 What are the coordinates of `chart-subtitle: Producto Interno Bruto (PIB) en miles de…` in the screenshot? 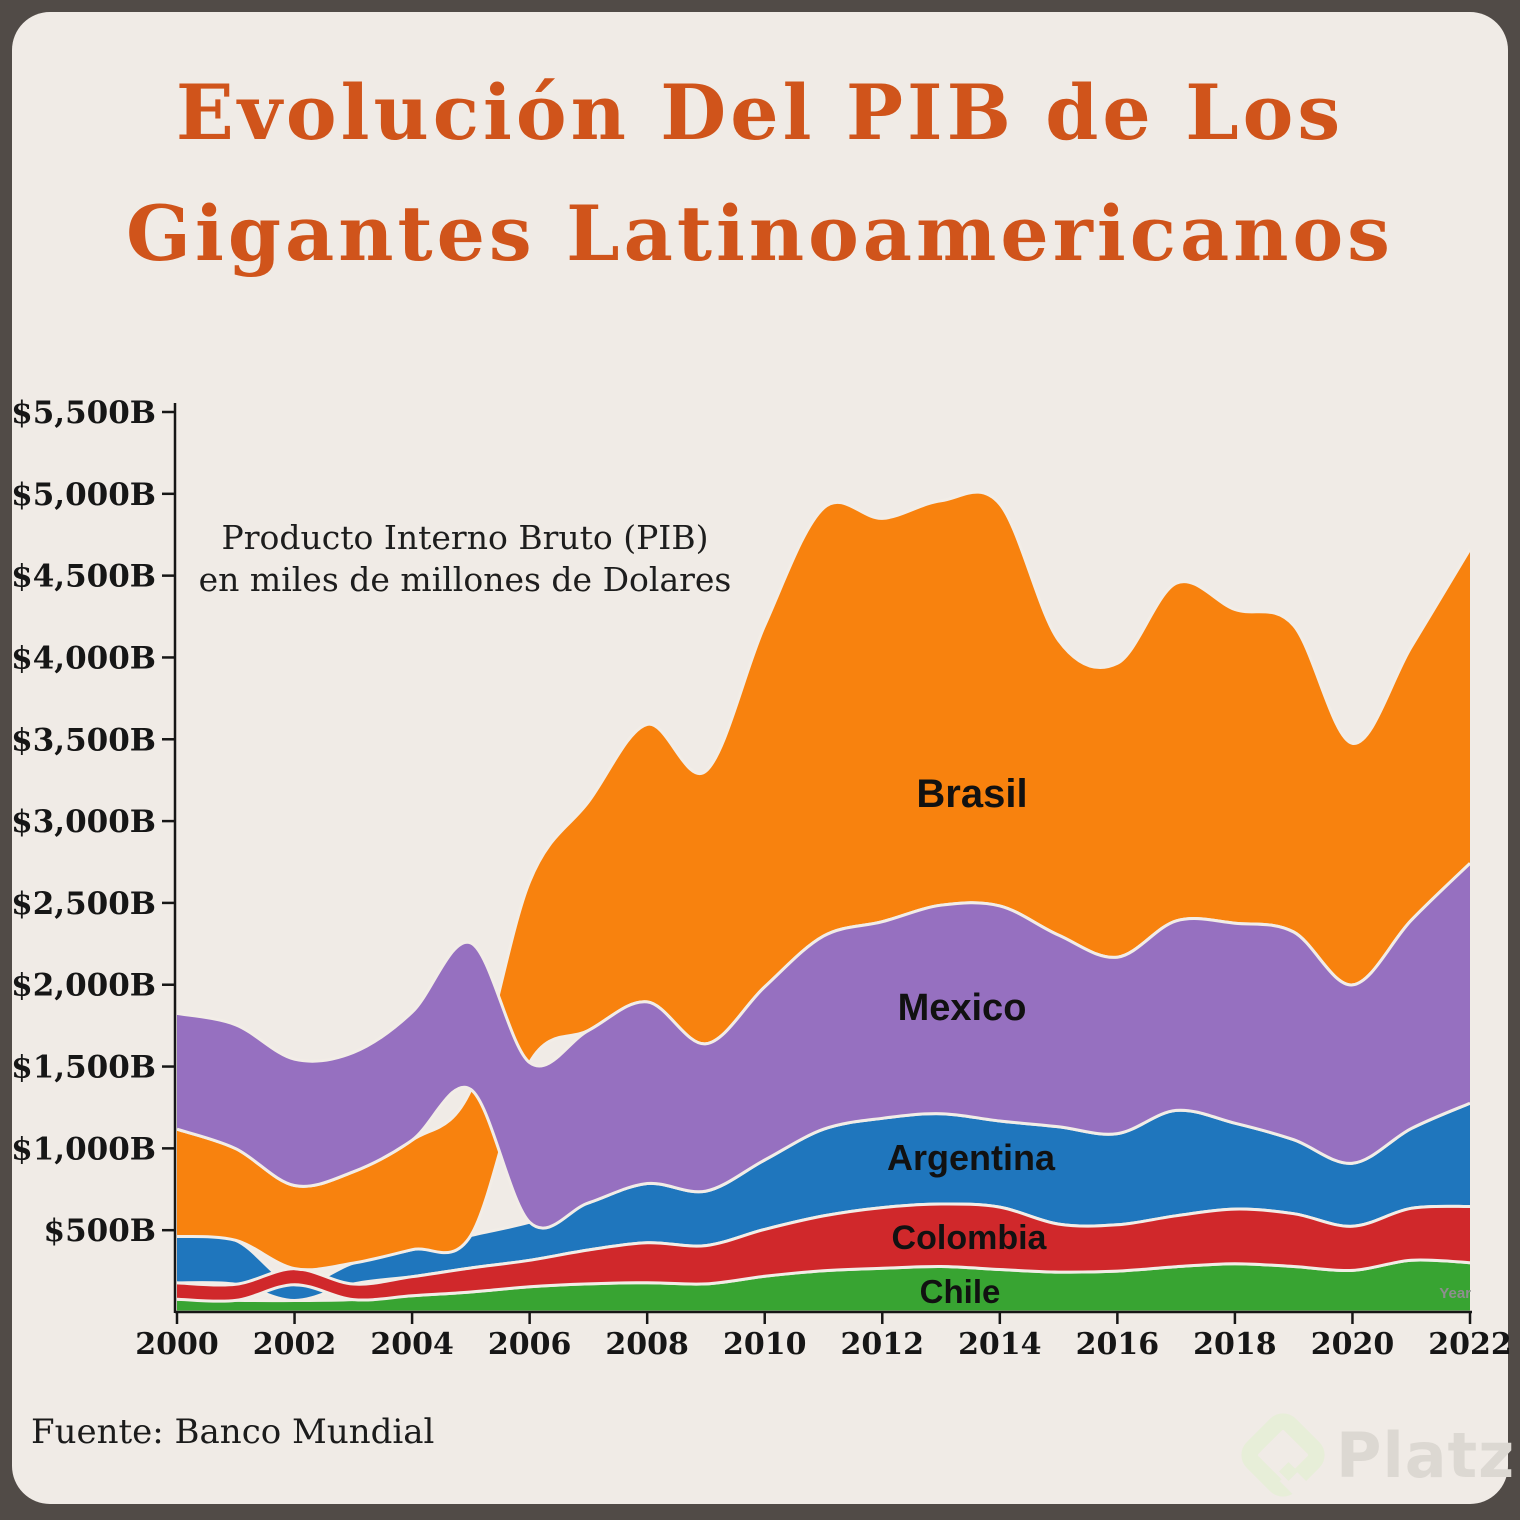 It's located at (465, 559).